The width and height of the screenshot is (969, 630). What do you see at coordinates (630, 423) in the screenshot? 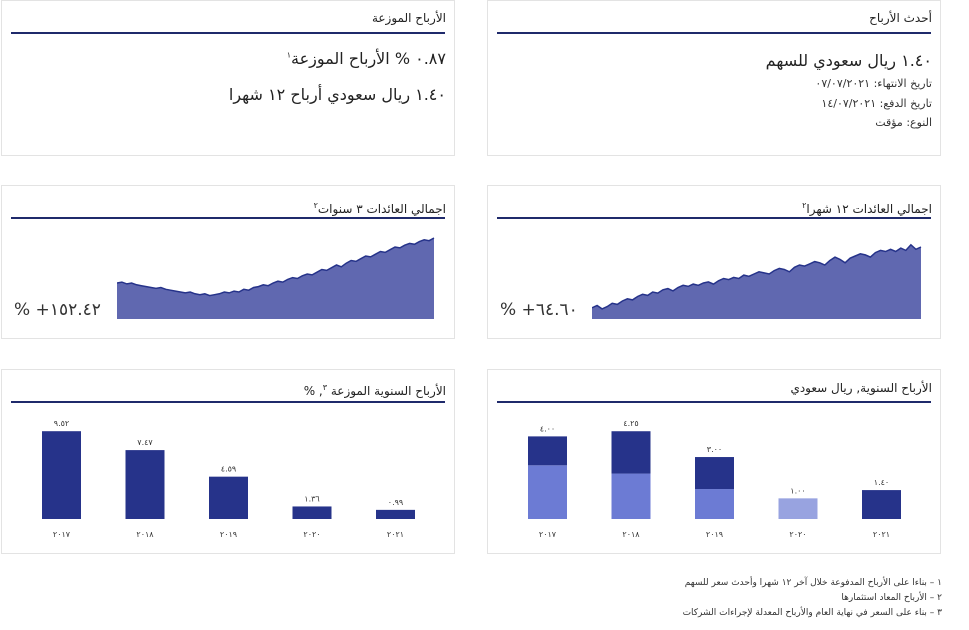
I see `annual-dividends-sar-data-label: ٤.٢٥` at bounding box center [630, 423].